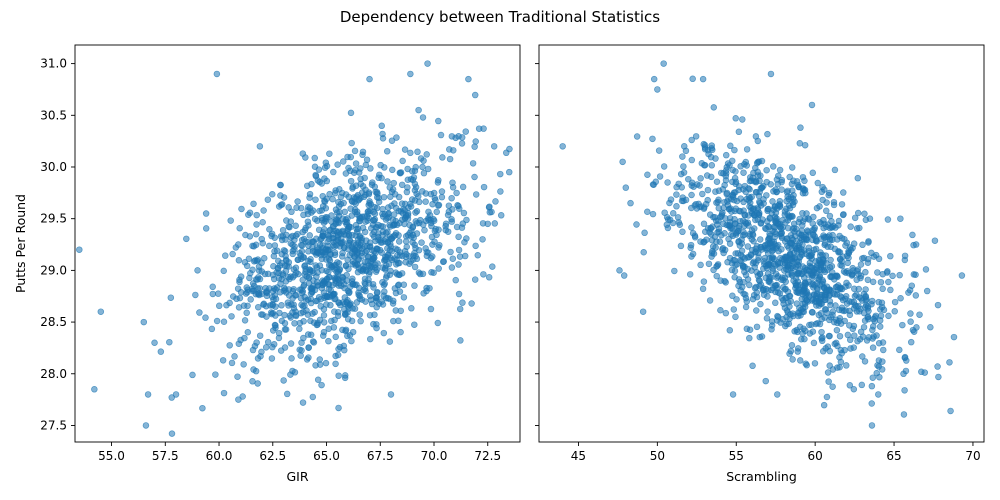 This screenshot has width=1000, height=500. I want to click on x-tick-label: 70, so click(972, 456).